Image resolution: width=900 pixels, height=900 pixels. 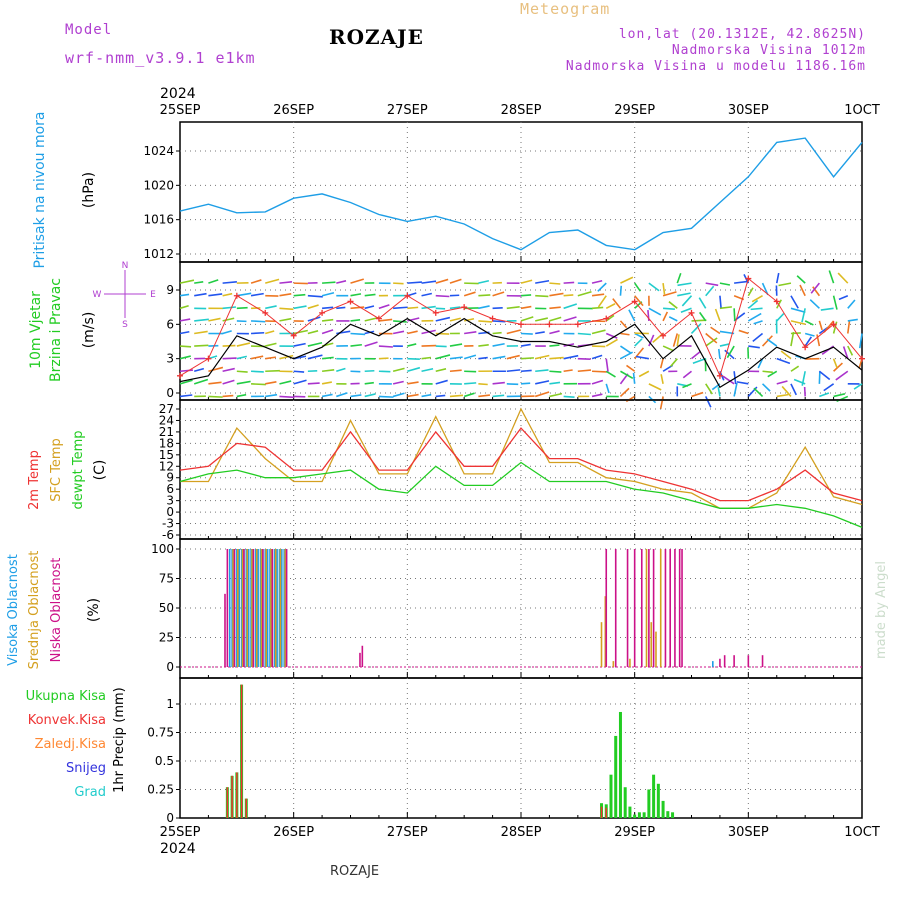 I want to click on legend-grad: Grad, so click(x=90, y=792).